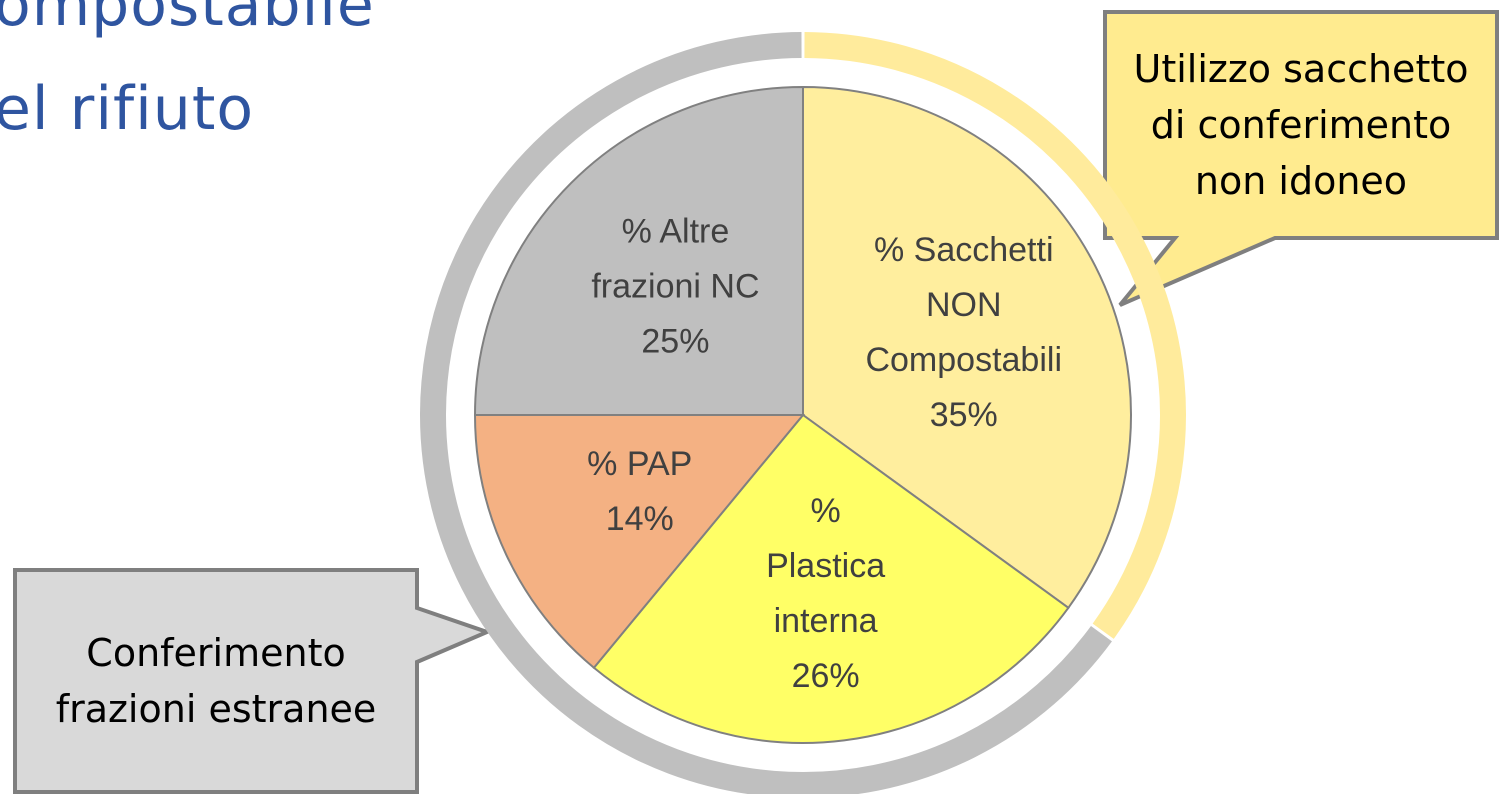 The width and height of the screenshot is (1499, 794). I want to click on title-line: el rifiuto, so click(127, 109).